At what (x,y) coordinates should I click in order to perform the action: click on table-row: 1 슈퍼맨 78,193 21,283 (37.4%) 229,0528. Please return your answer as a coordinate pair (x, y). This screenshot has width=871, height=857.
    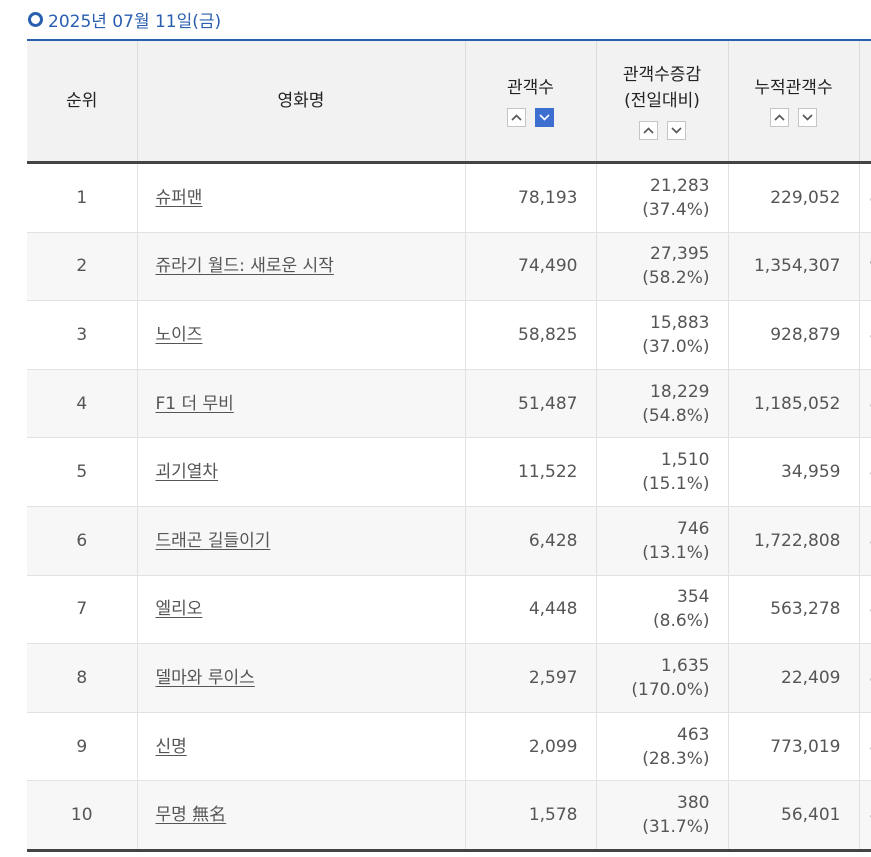
    Looking at the image, I should click on (449, 197).